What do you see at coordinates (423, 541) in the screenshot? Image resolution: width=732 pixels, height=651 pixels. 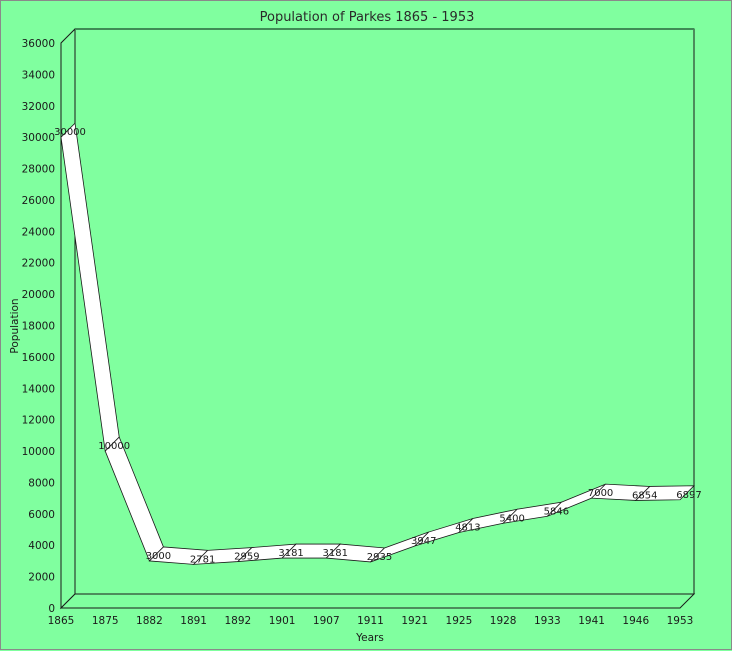 I see `data-label: 3947` at bounding box center [423, 541].